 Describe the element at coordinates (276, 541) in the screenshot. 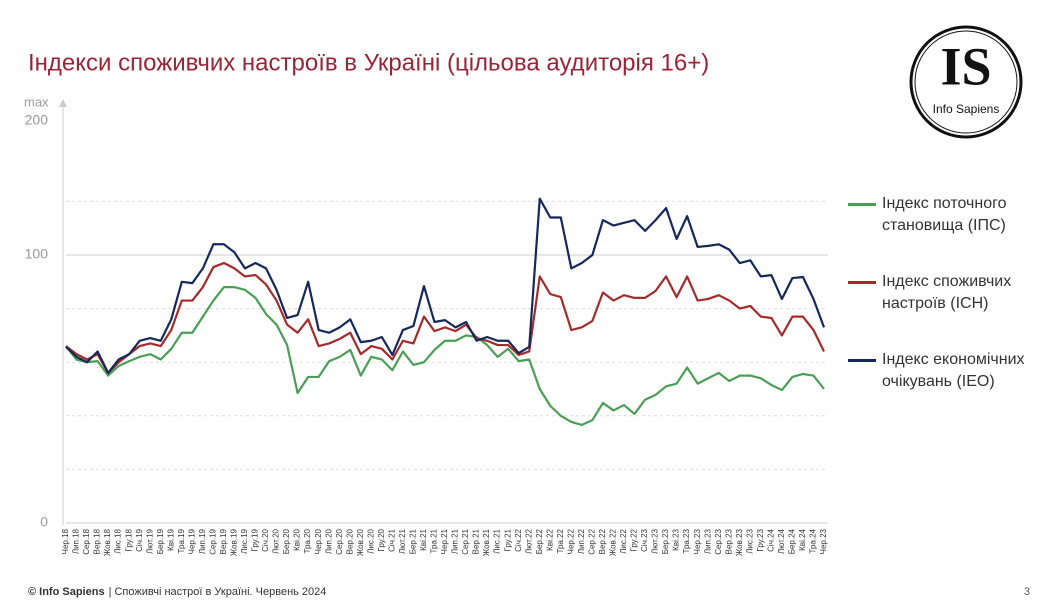

I see `x-tick-label: Лют.20` at that location.